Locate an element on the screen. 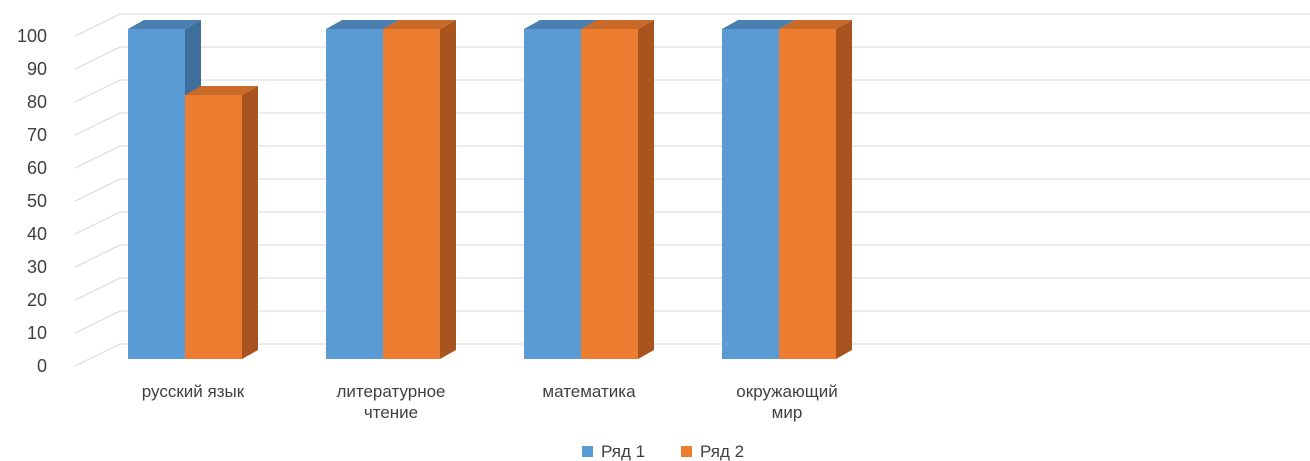  y-tick-label: 10 is located at coordinates (37, 333).